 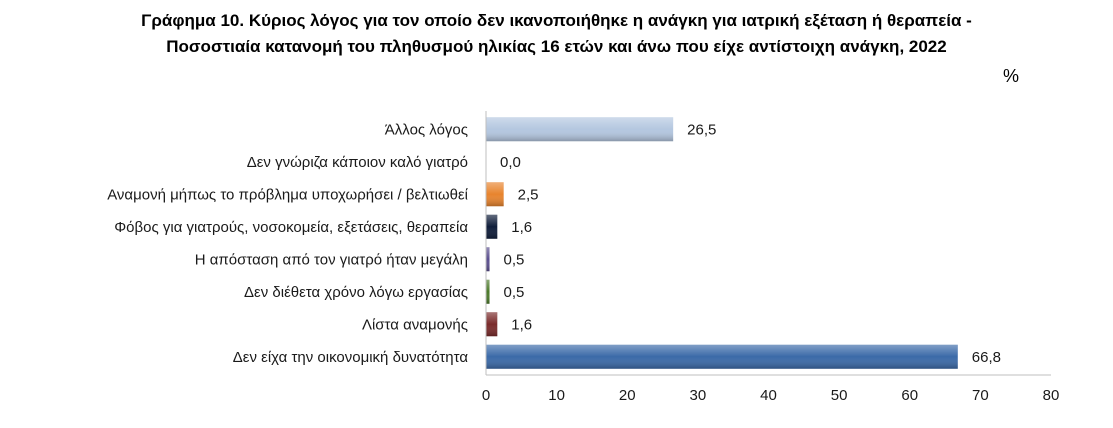 What do you see at coordinates (980, 395) in the screenshot?
I see `x-tick-label: 70` at bounding box center [980, 395].